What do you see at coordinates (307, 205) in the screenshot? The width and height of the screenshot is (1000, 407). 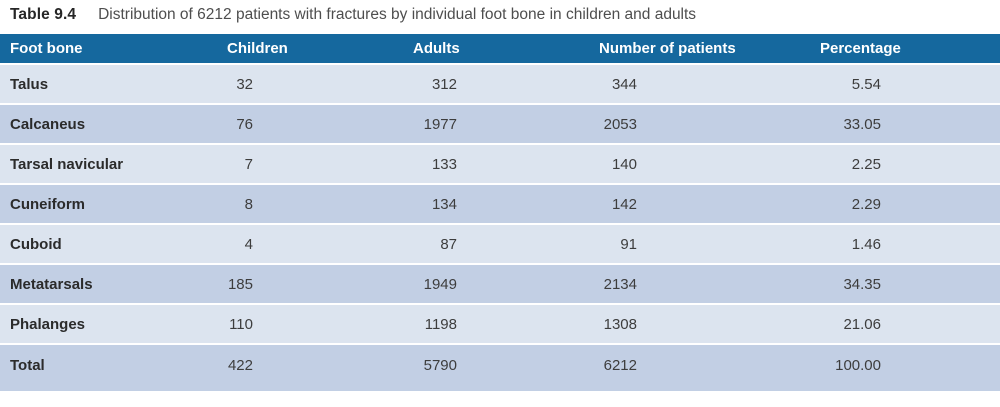 I see `cell-children: 8` at bounding box center [307, 205].